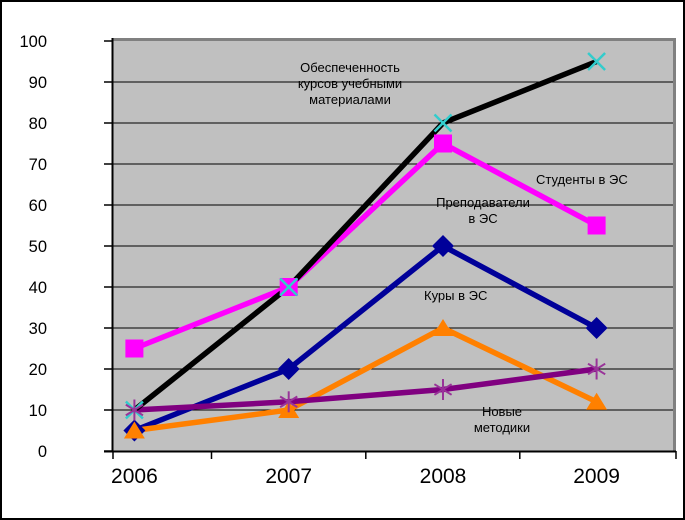  I want to click on y-axis-tick-label: 30, so click(38, 329).